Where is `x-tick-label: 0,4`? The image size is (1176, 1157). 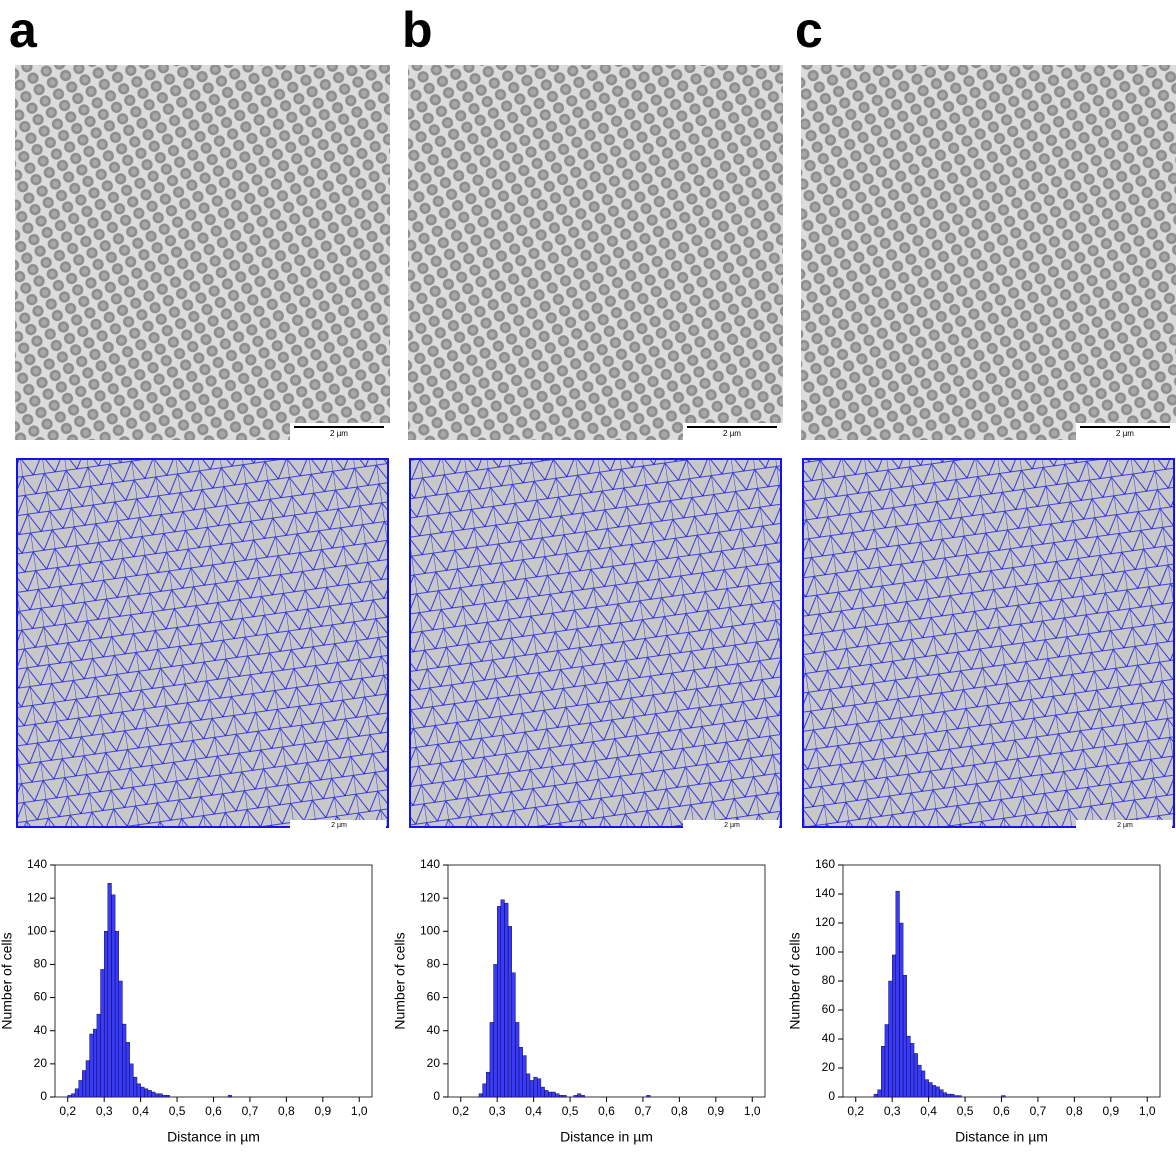
x-tick-label: 0,4 is located at coordinates (140, 1111).